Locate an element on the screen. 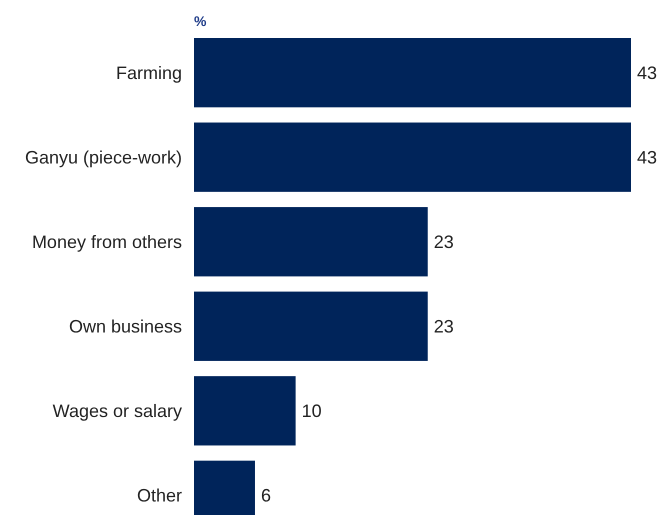  x-axis-title: % is located at coordinates (200, 21).